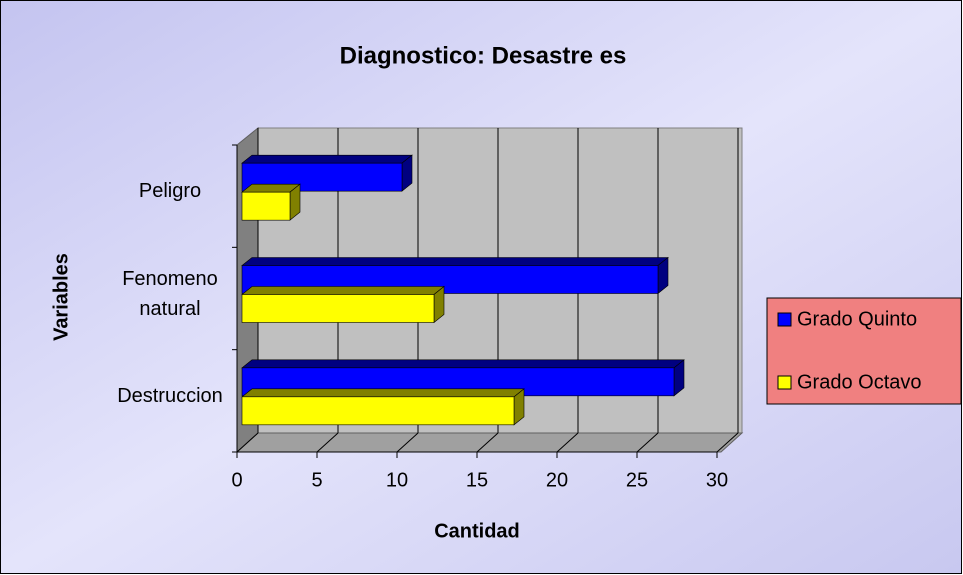 The image size is (963, 575). What do you see at coordinates (637, 480) in the screenshot?
I see `x-tick-label: 25` at bounding box center [637, 480].